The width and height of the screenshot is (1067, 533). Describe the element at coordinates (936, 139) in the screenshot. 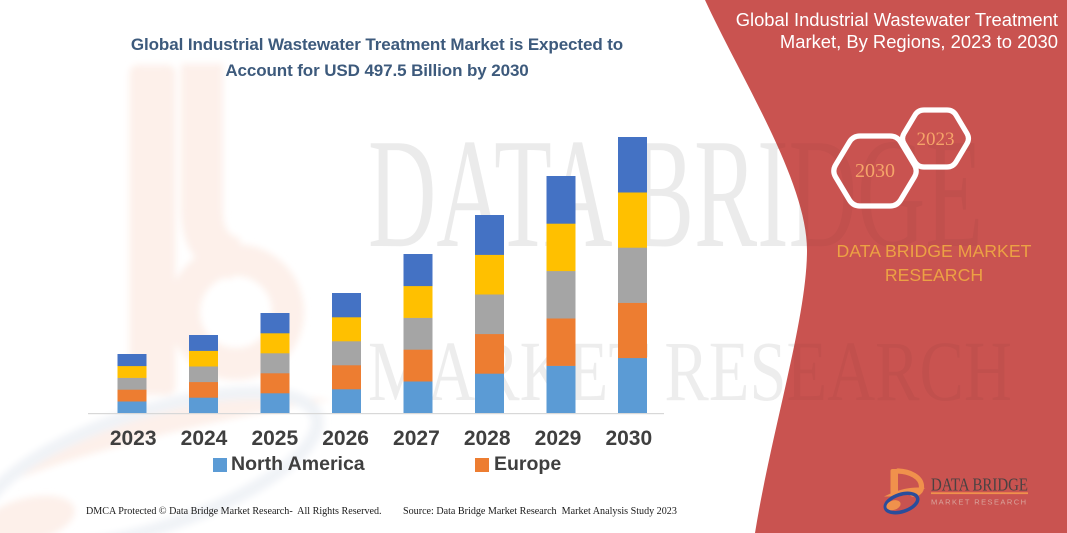

I see `svg-text: 2023` at that location.